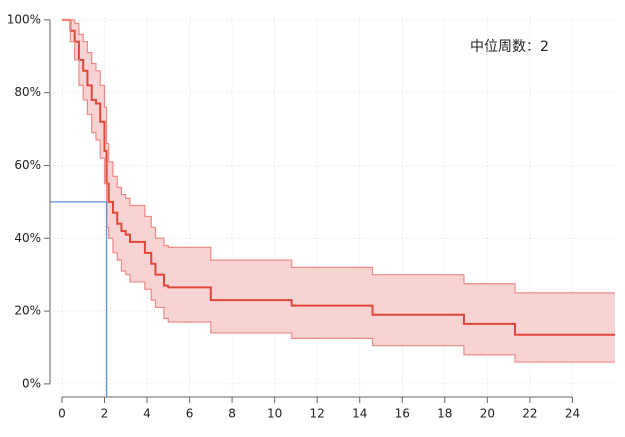 Image resolution: width=625 pixels, height=437 pixels. What do you see at coordinates (274, 414) in the screenshot?
I see `x-tick-label: 10` at bounding box center [274, 414].